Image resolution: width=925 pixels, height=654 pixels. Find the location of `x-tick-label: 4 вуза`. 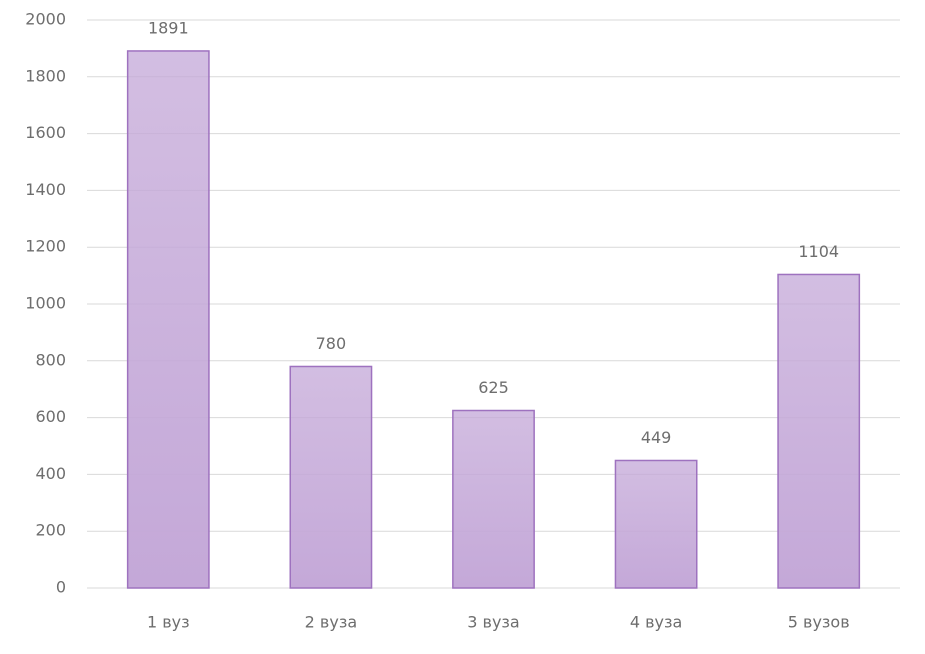

x-tick-label: 4 вуза is located at coordinates (656, 622).